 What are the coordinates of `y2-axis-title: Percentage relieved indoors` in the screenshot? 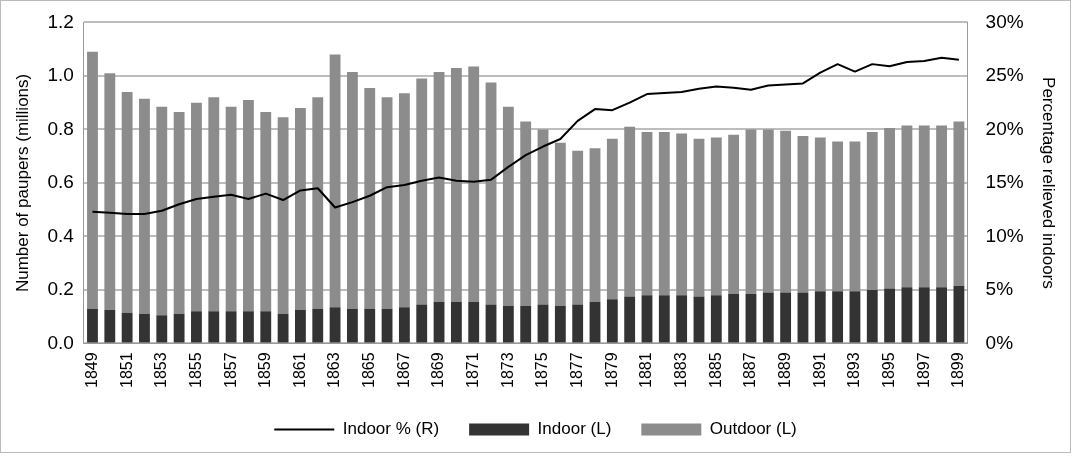 It's located at (1049, 183).